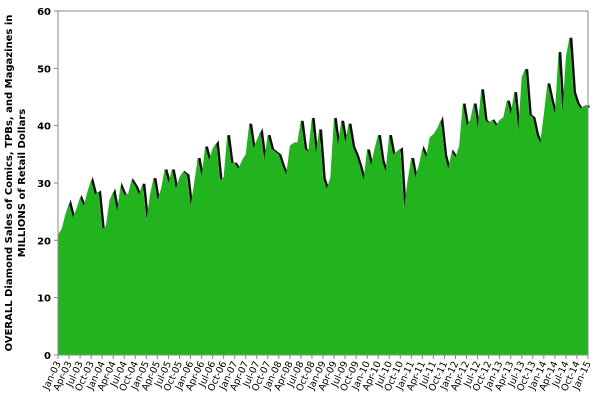  Describe the element at coordinates (22, 183) in the screenshot. I see `y-axis-label: MILLIONS of Retail Dollars` at that location.